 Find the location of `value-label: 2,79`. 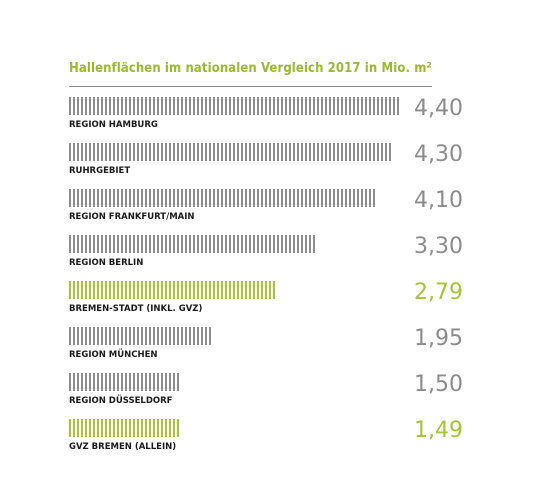

value-label: 2,79 is located at coordinates (438, 292).